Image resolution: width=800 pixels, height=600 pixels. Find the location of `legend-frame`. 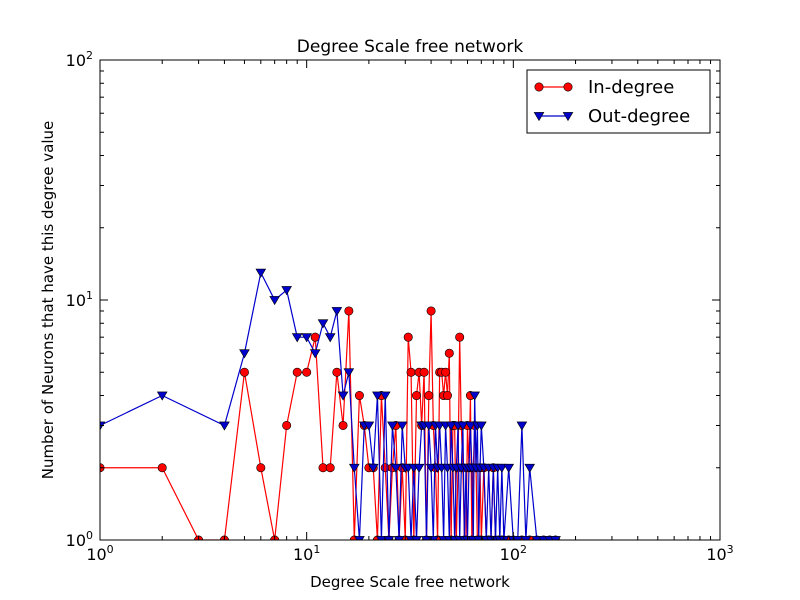

legend-frame is located at coordinates (618, 101).